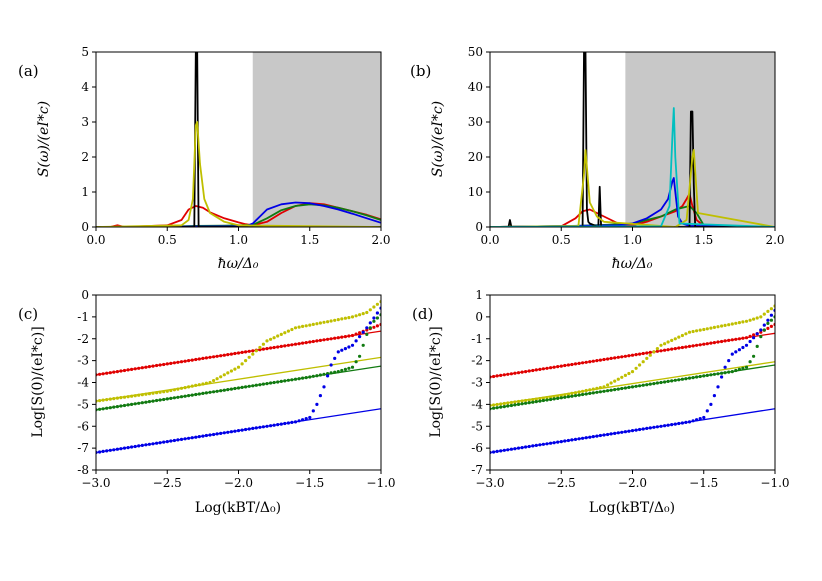 The height and width of the screenshot is (581, 822). What do you see at coordinates (438, 139) in the screenshot?
I see `panel-b-ylabel: S(ω)/(eI*c)` at bounding box center [438, 139].